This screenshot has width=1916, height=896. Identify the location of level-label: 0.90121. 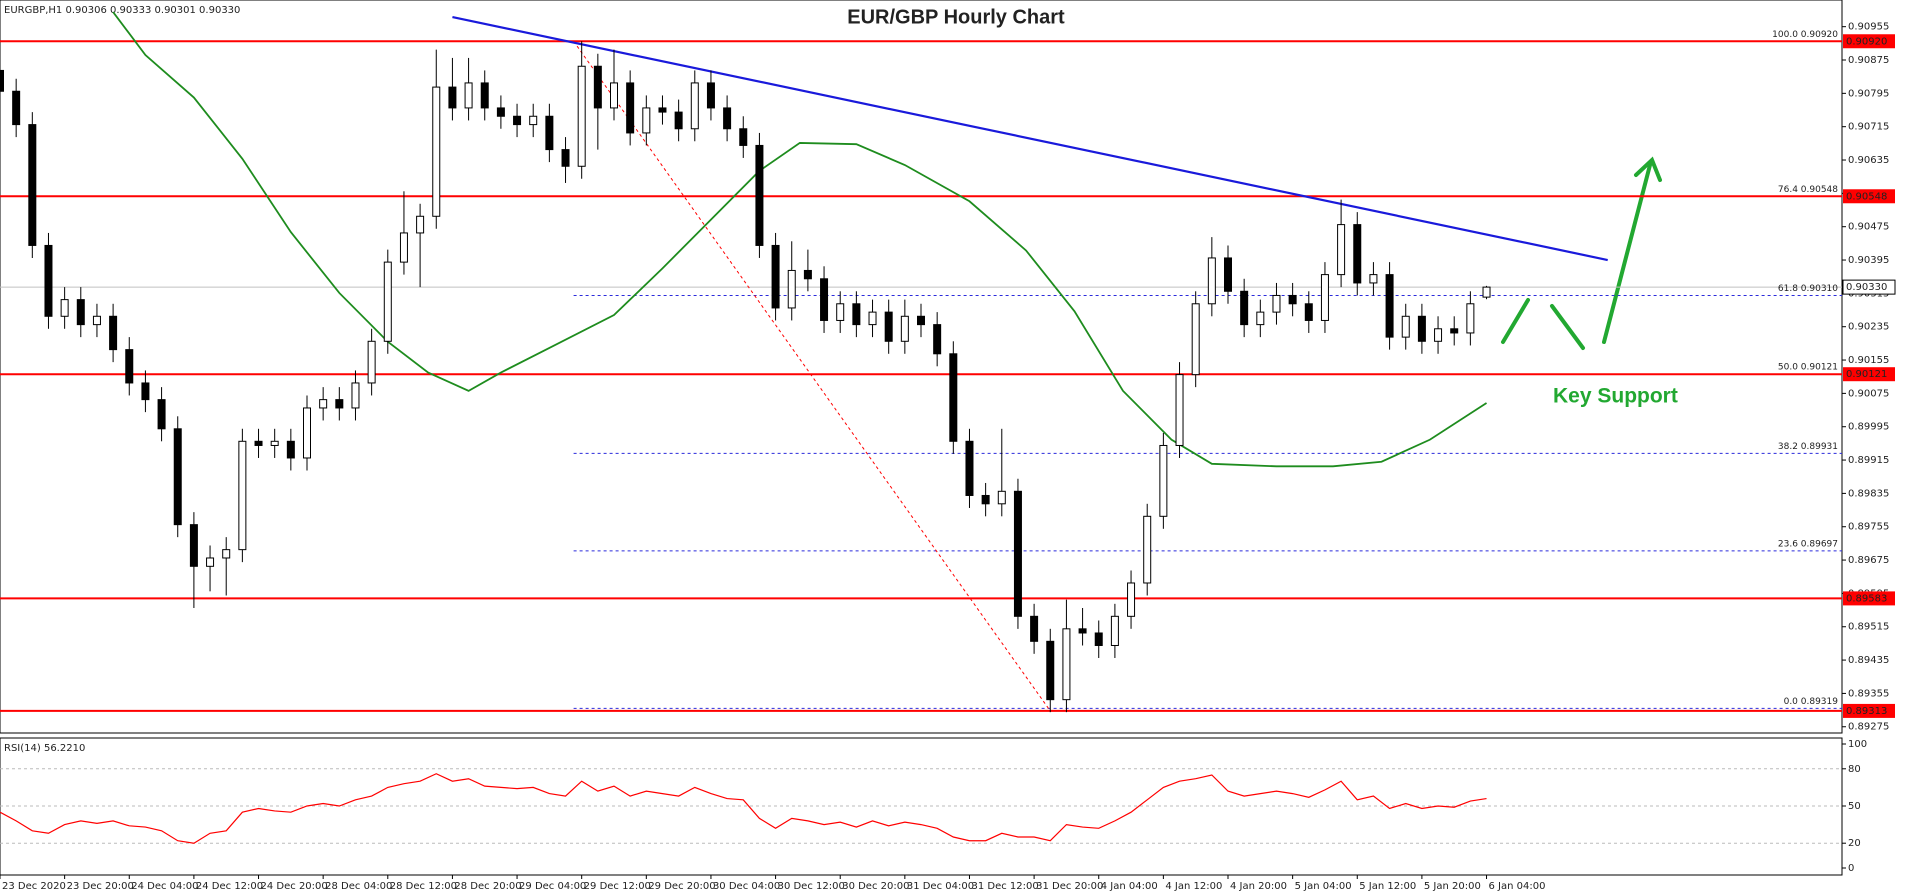
(1866, 374).